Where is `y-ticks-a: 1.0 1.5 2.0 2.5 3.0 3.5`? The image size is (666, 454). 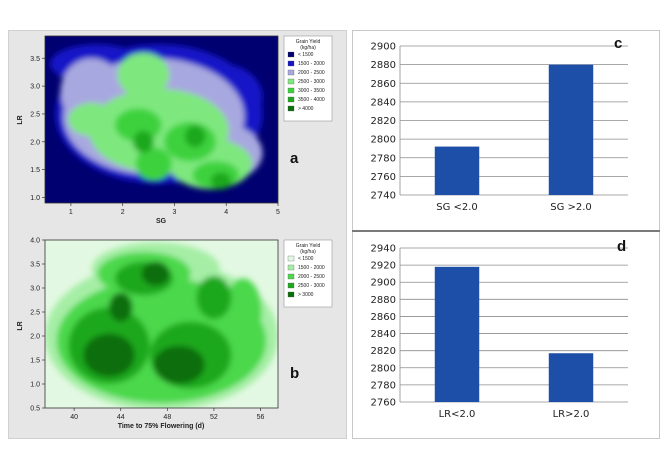
y-ticks-a: 1.0 1.5 2.0 2.5 3.0 3.5 is located at coordinates (37, 129).